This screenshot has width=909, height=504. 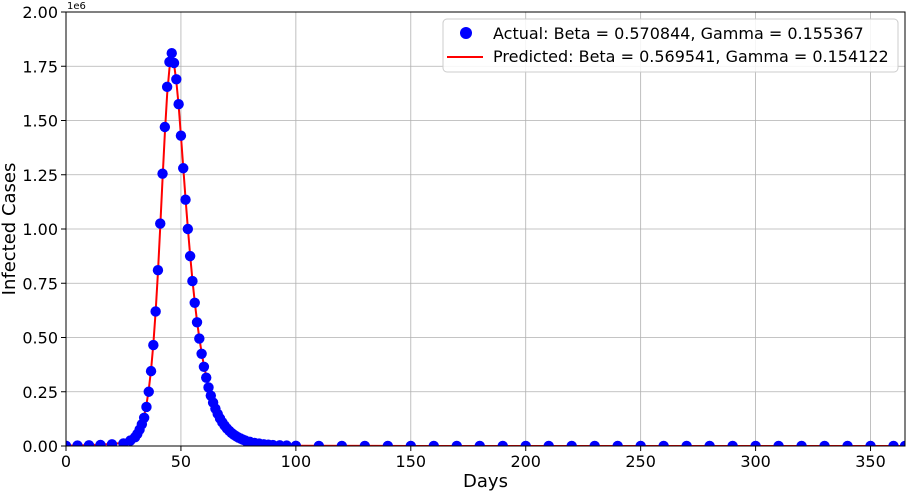 What do you see at coordinates (10, 229) in the screenshot?
I see `y-axis-label: Infected Cases` at bounding box center [10, 229].